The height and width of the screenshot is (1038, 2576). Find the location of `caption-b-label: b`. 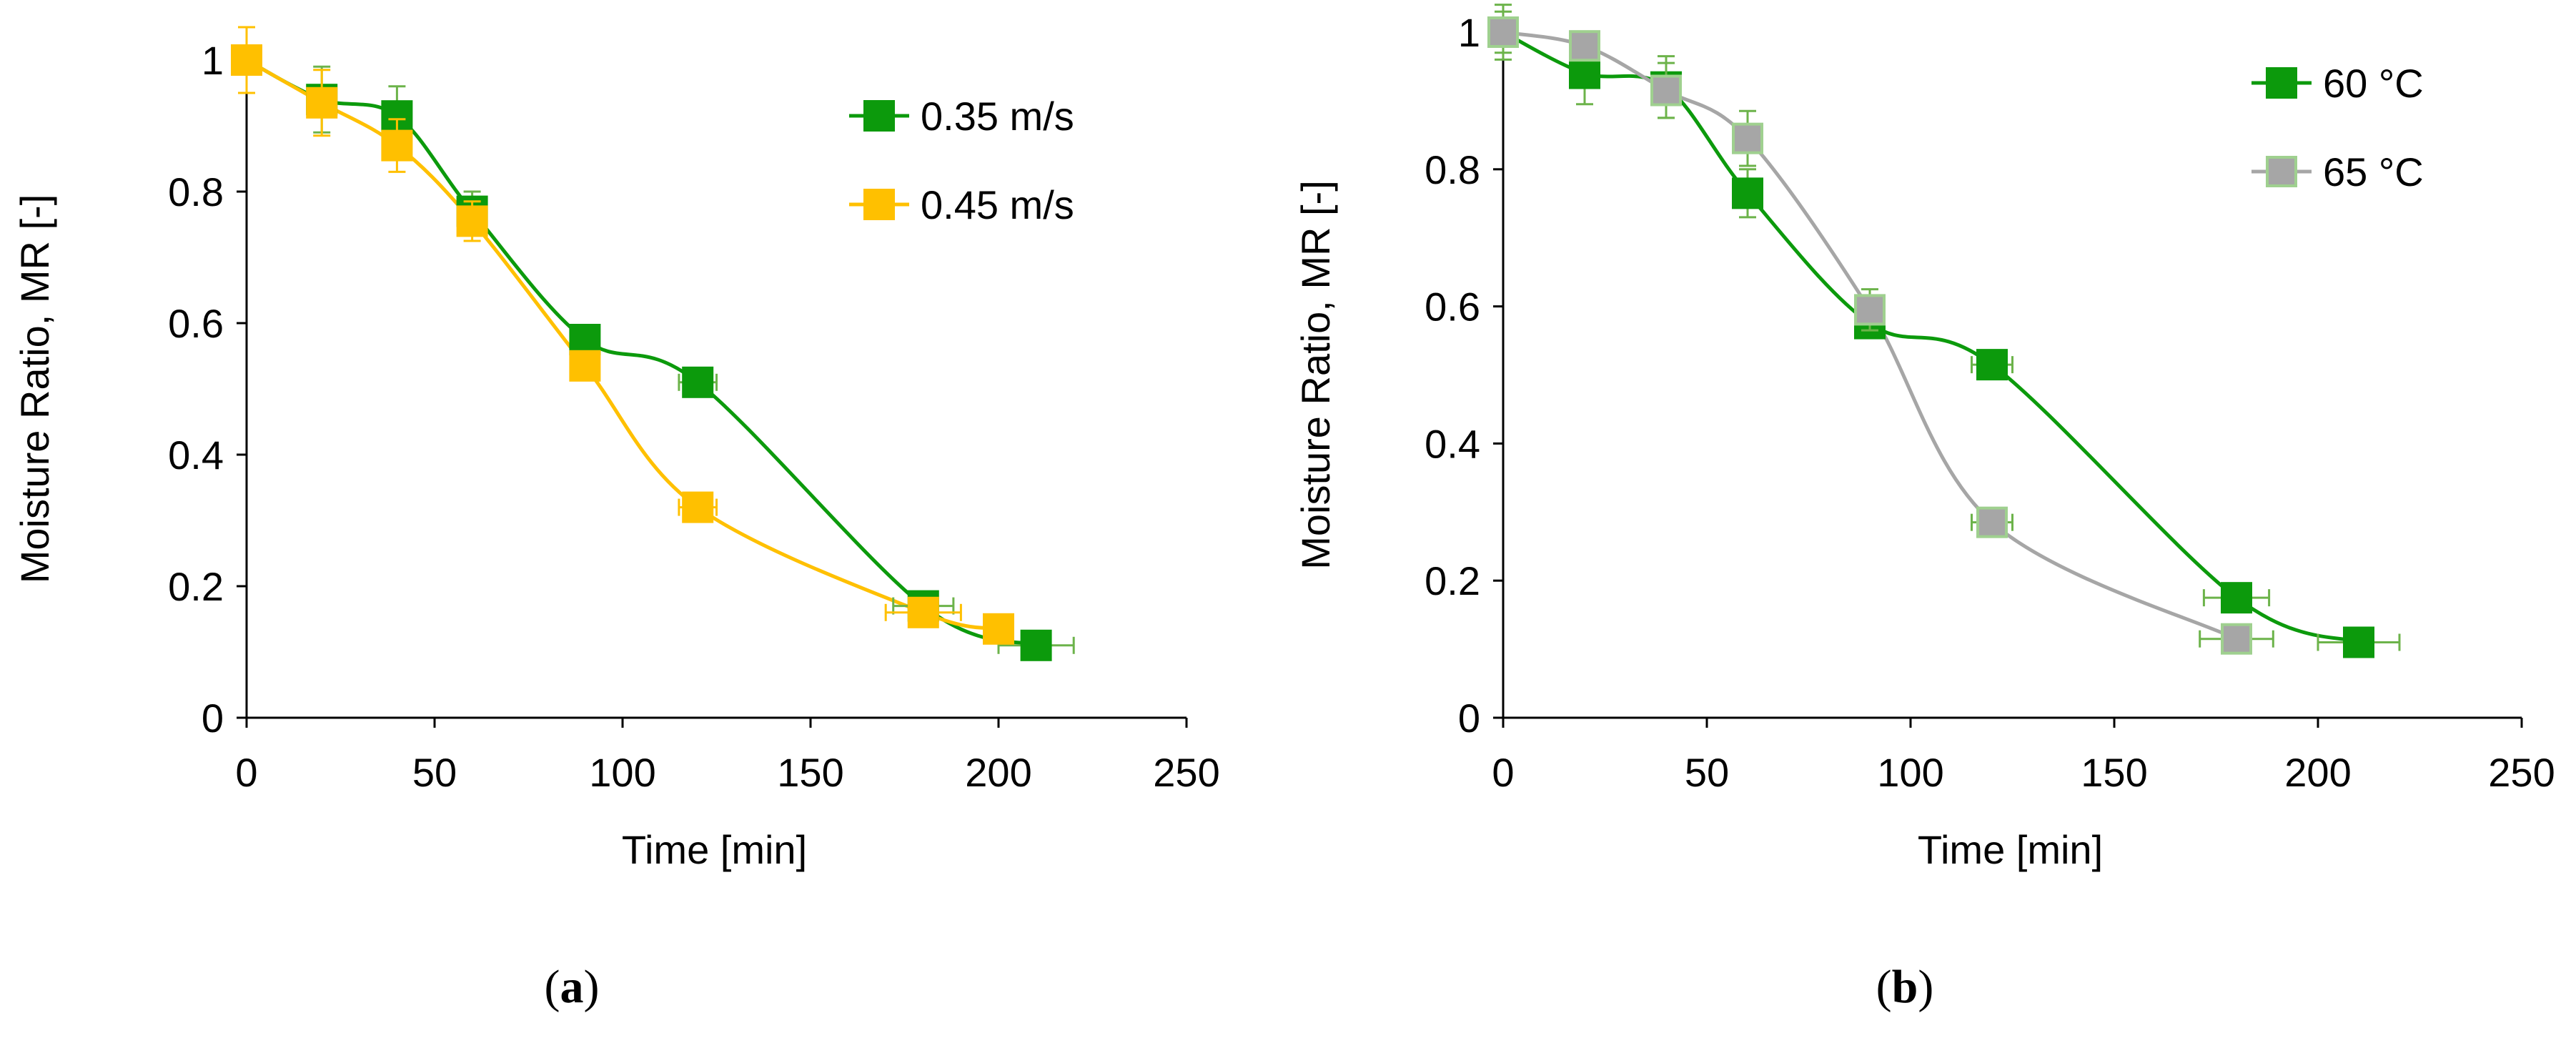

caption-b-label: b is located at coordinates (1905, 987).